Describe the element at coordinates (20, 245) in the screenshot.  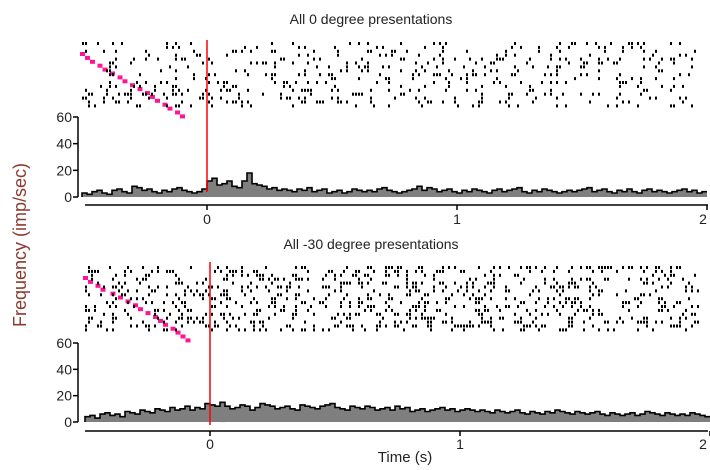
I see `y-axis-label: Frequency (imp/sec)` at that location.